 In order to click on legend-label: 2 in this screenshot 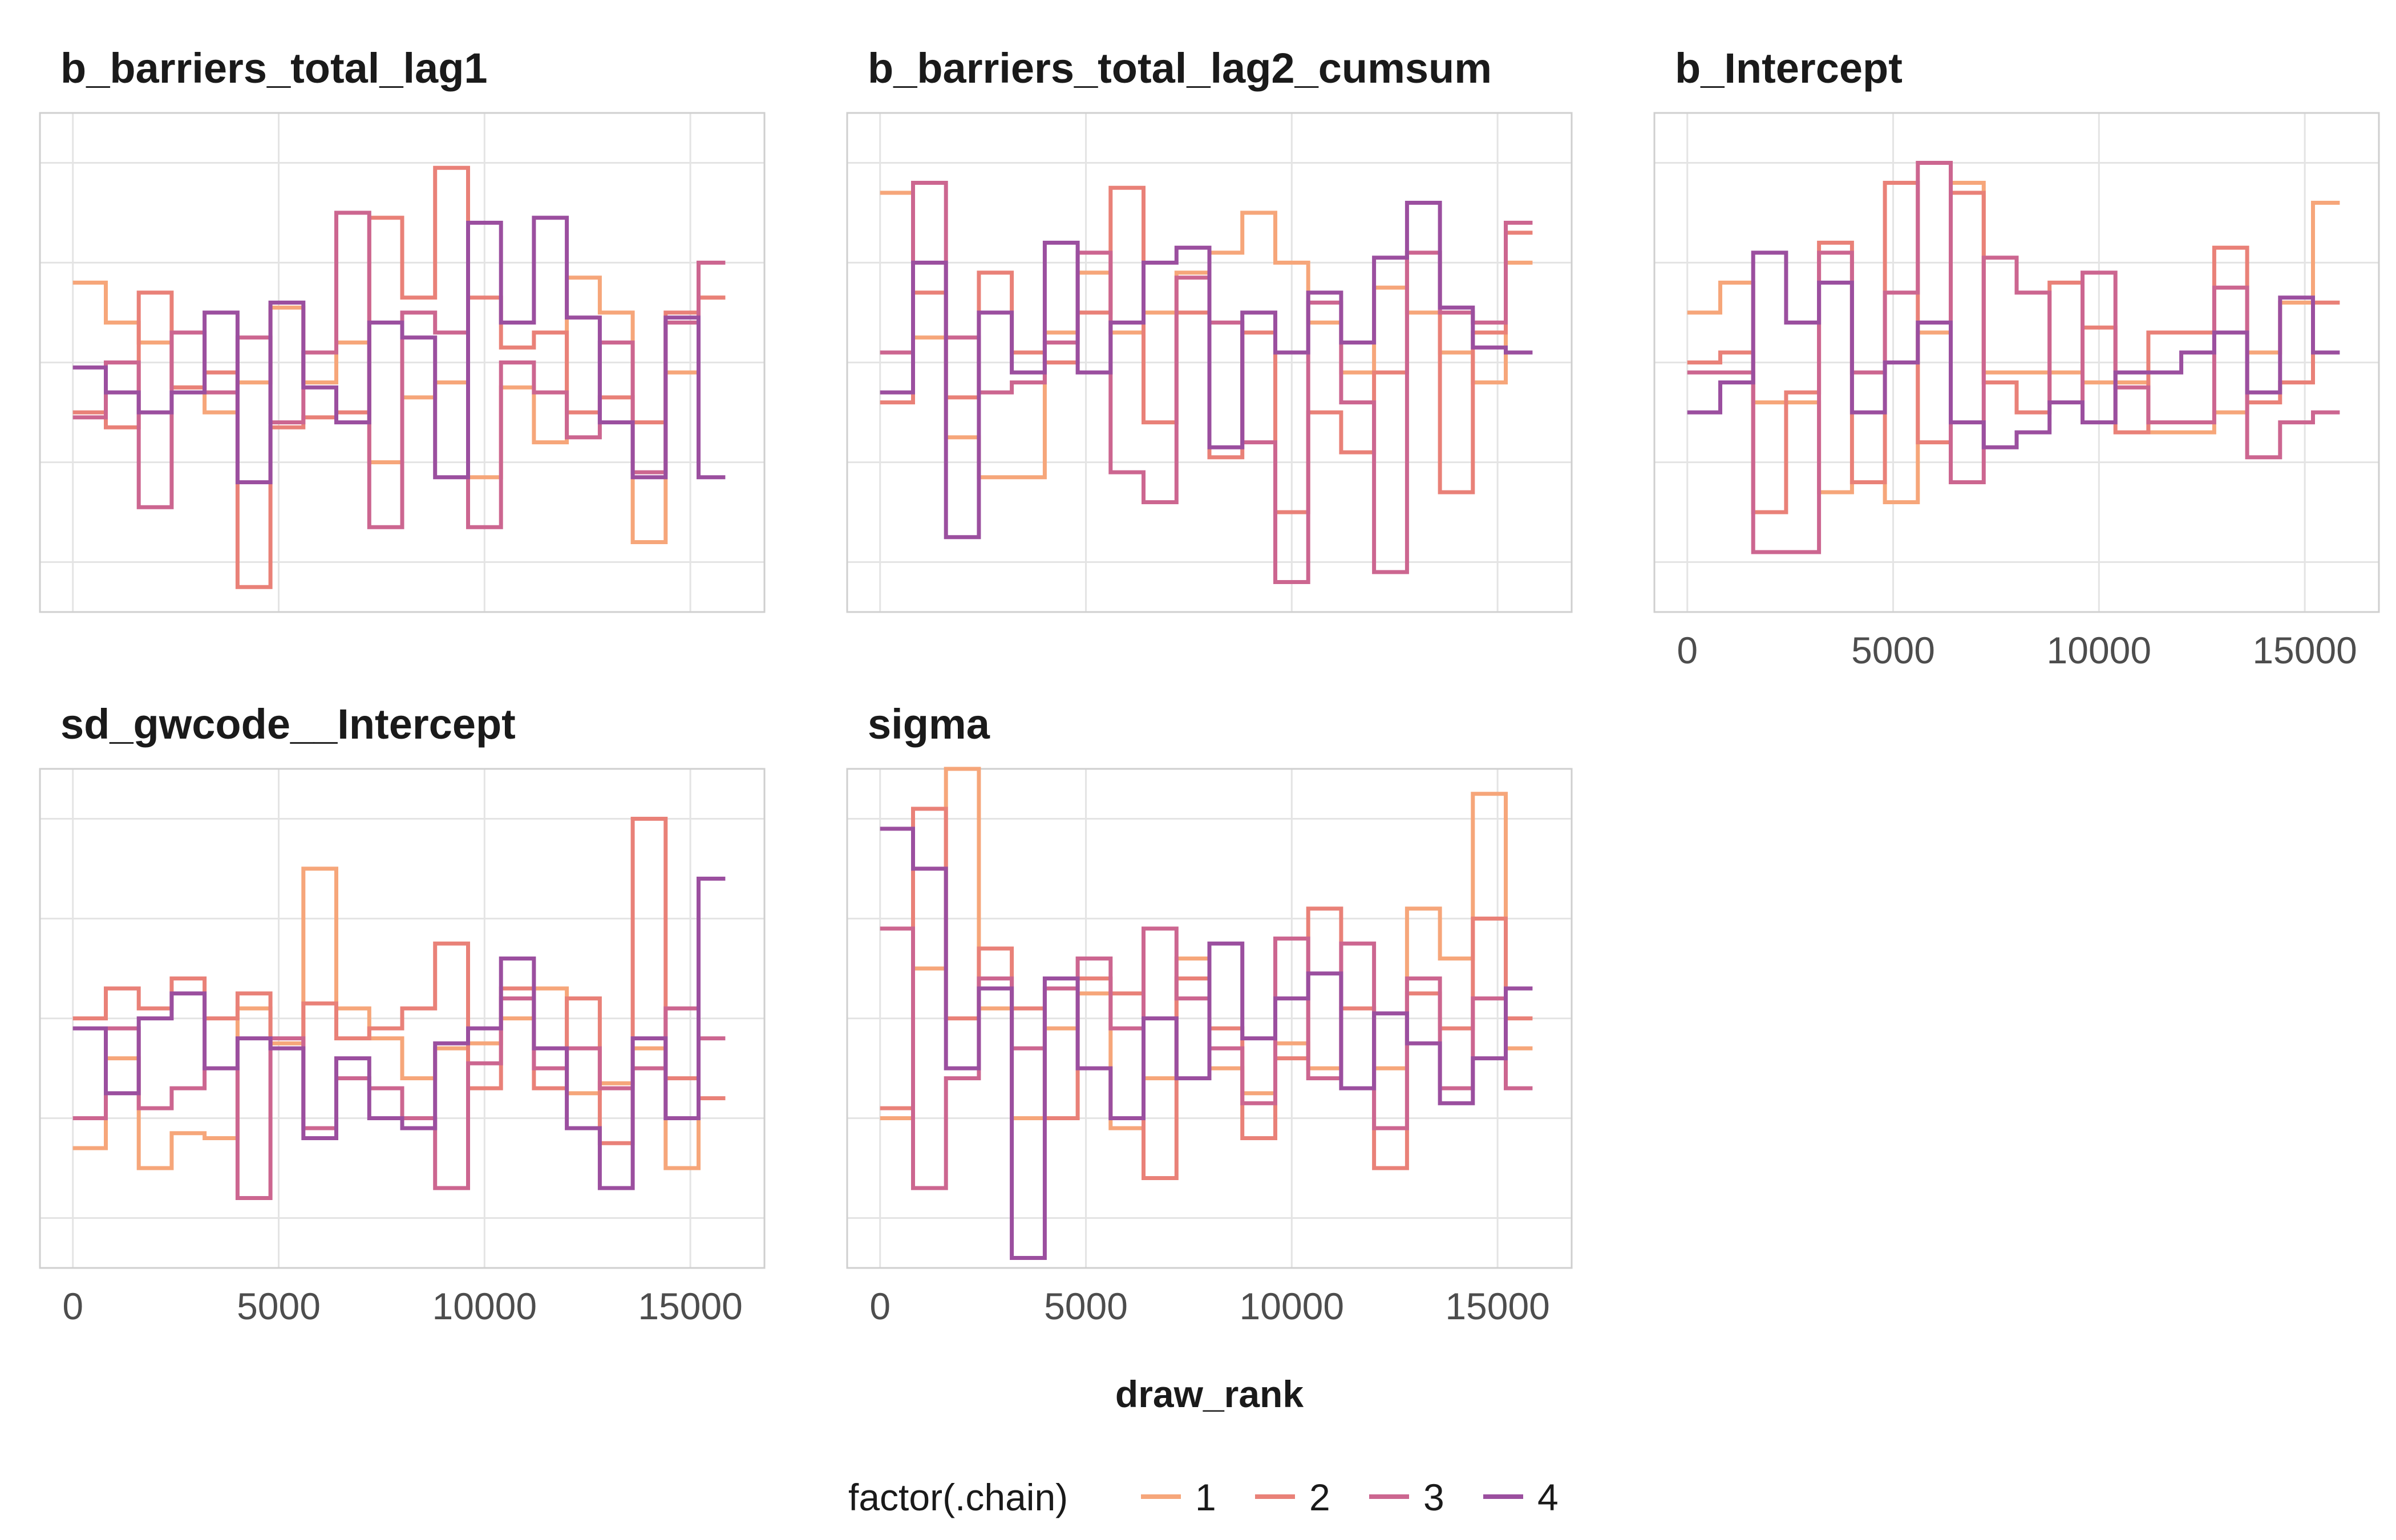, I will do `click(1319, 1497)`.